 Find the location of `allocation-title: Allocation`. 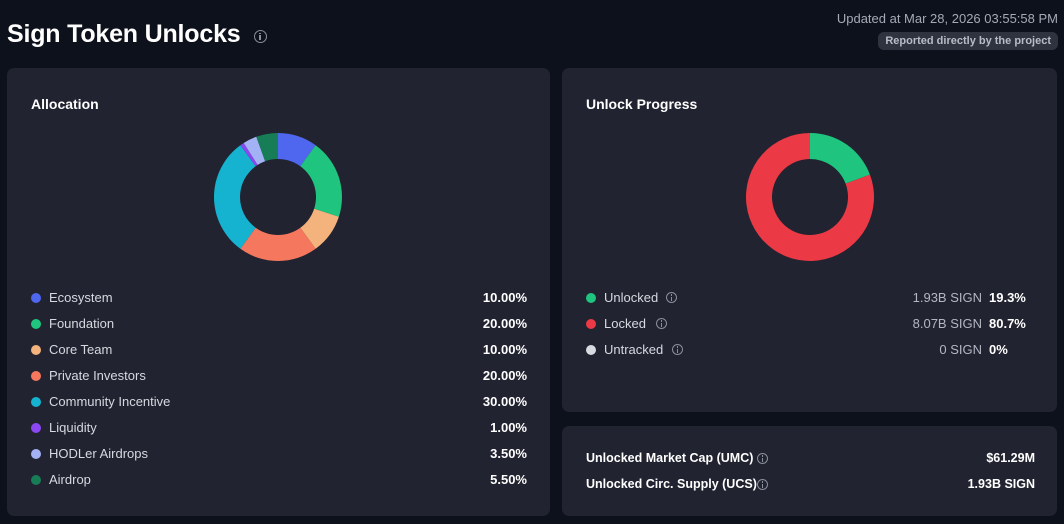

allocation-title: Allocation is located at coordinates (65, 104).